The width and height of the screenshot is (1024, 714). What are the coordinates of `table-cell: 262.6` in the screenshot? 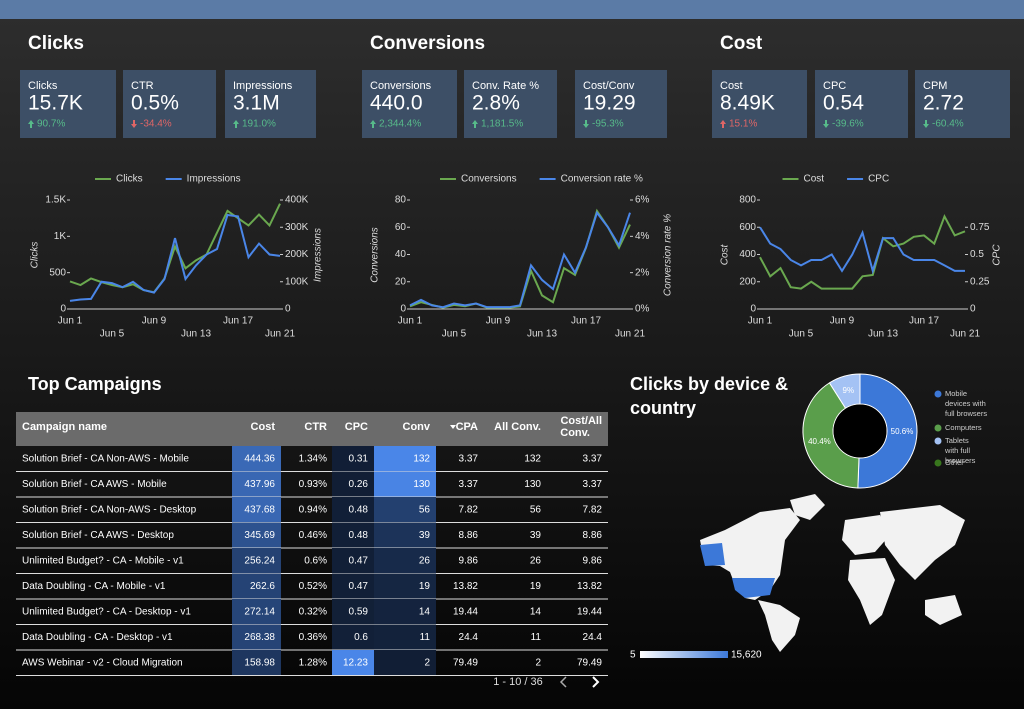 It's located at (262, 586).